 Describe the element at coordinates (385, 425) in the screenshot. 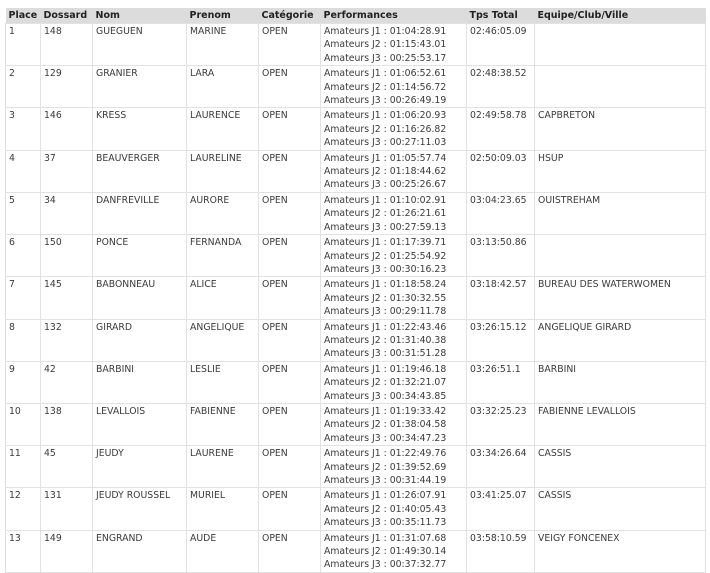

I see `performance-line: Amateurs J2 : 01:38:04.58` at that location.